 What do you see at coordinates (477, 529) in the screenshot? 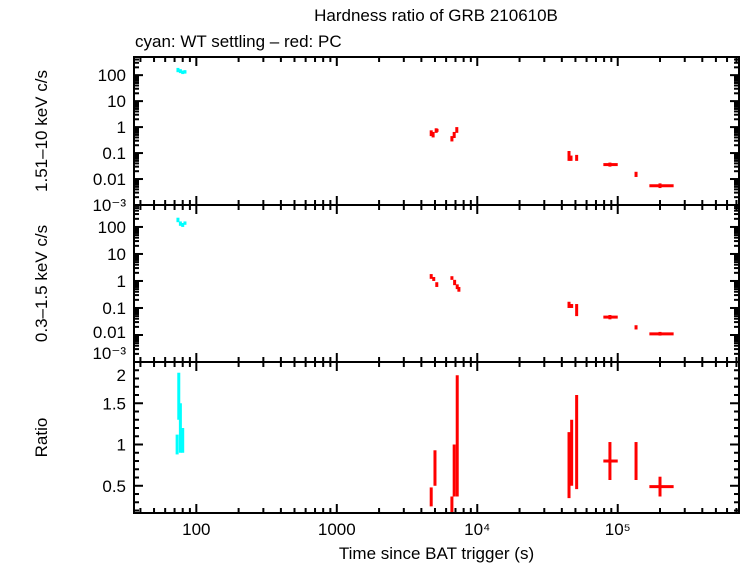
I see `x-tick-label: 10⁴` at bounding box center [477, 529].